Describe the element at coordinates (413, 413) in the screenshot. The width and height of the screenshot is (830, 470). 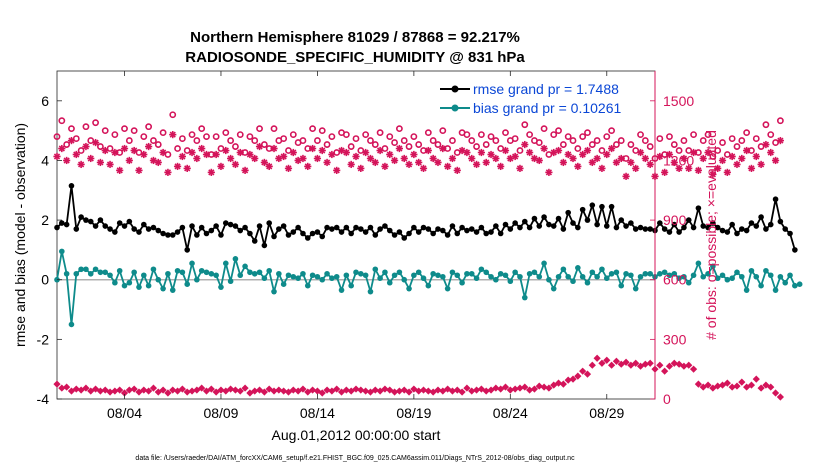
I see `x-tick-label: 08/19` at that location.